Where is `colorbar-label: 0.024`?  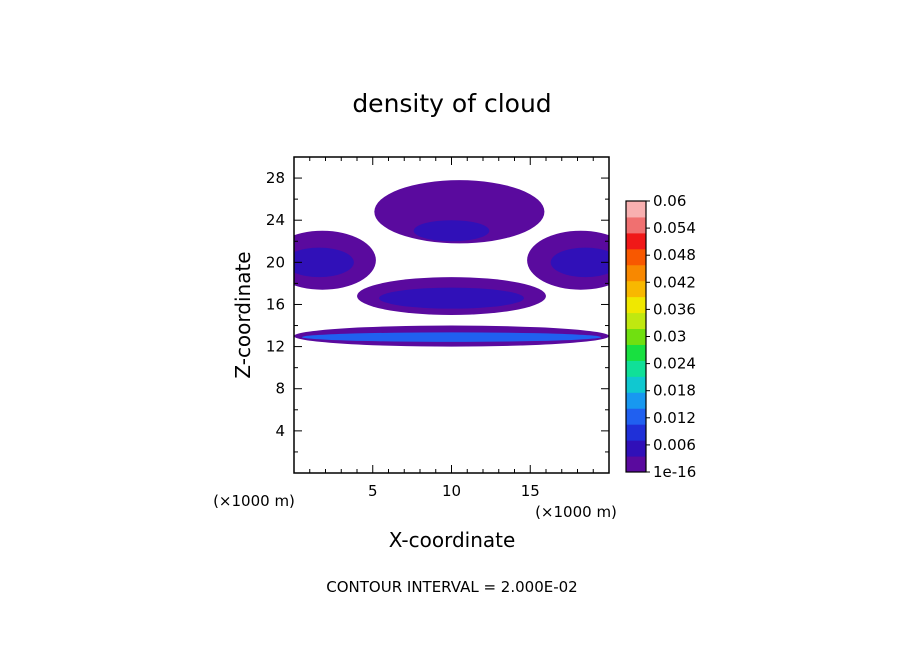 colorbar-label: 0.024 is located at coordinates (674, 364).